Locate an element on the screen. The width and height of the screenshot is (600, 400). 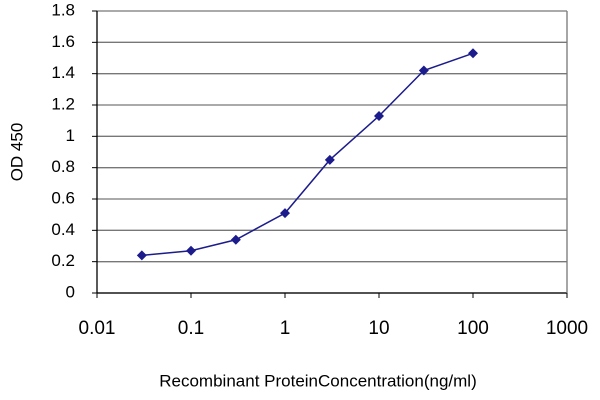
x-tick-label: 1000 is located at coordinates (567, 328).